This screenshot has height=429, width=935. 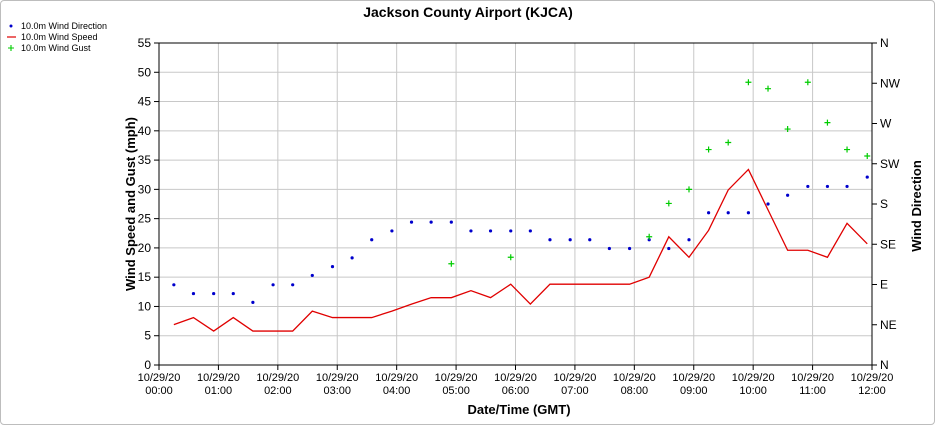 What do you see at coordinates (64, 26) in the screenshot?
I see `legend-entry-label: 10.0m Wind Direction` at bounding box center [64, 26].